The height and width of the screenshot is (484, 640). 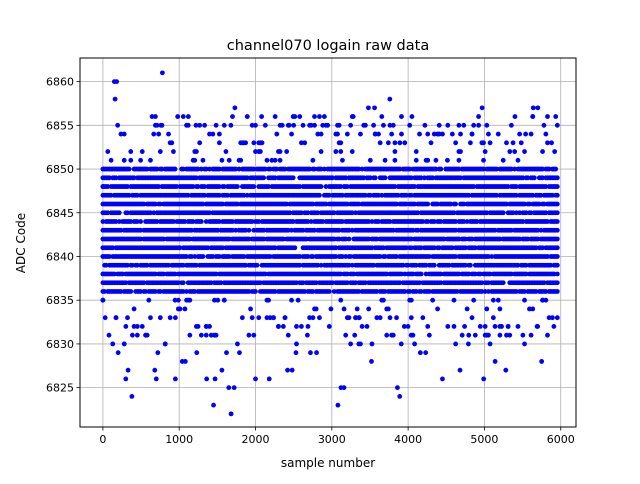 I want to click on y-tick-label: 6860, so click(x=60, y=82).